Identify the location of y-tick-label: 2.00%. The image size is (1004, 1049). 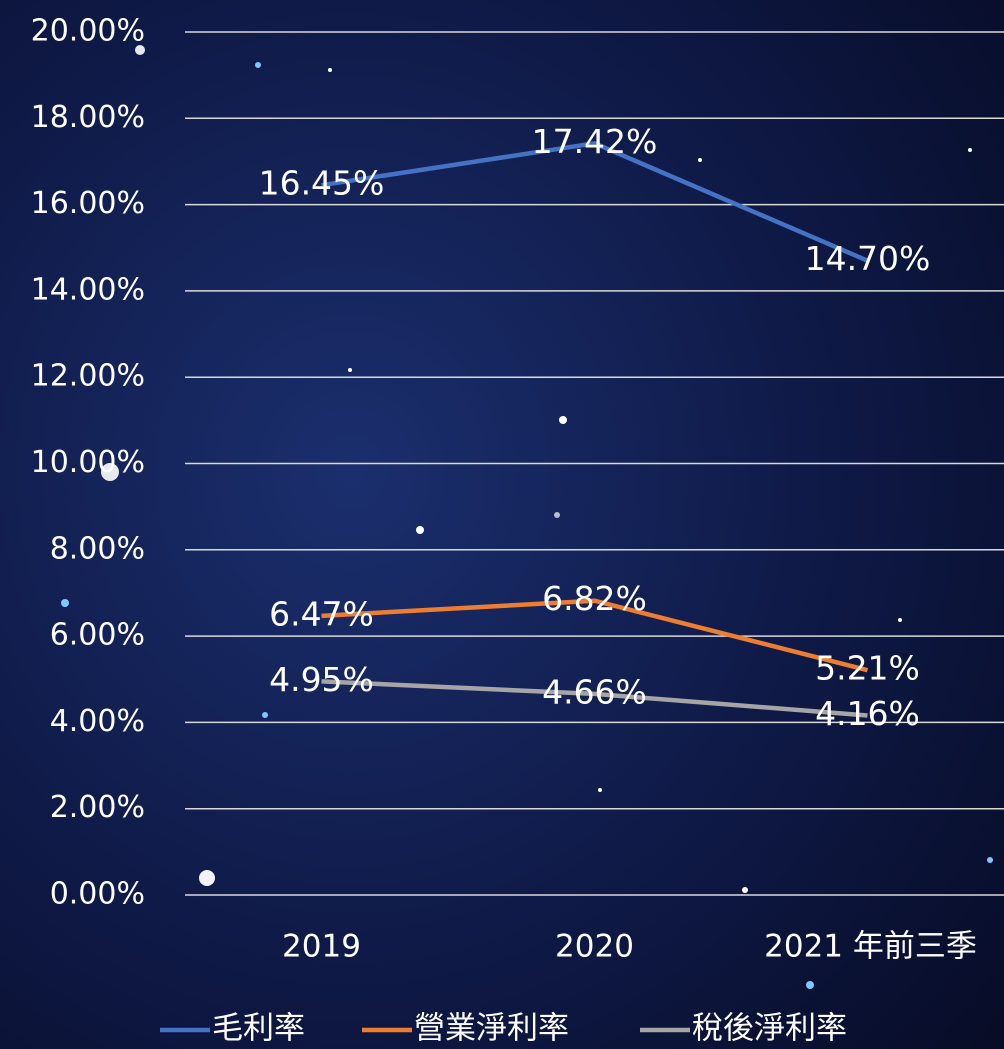
(97, 807).